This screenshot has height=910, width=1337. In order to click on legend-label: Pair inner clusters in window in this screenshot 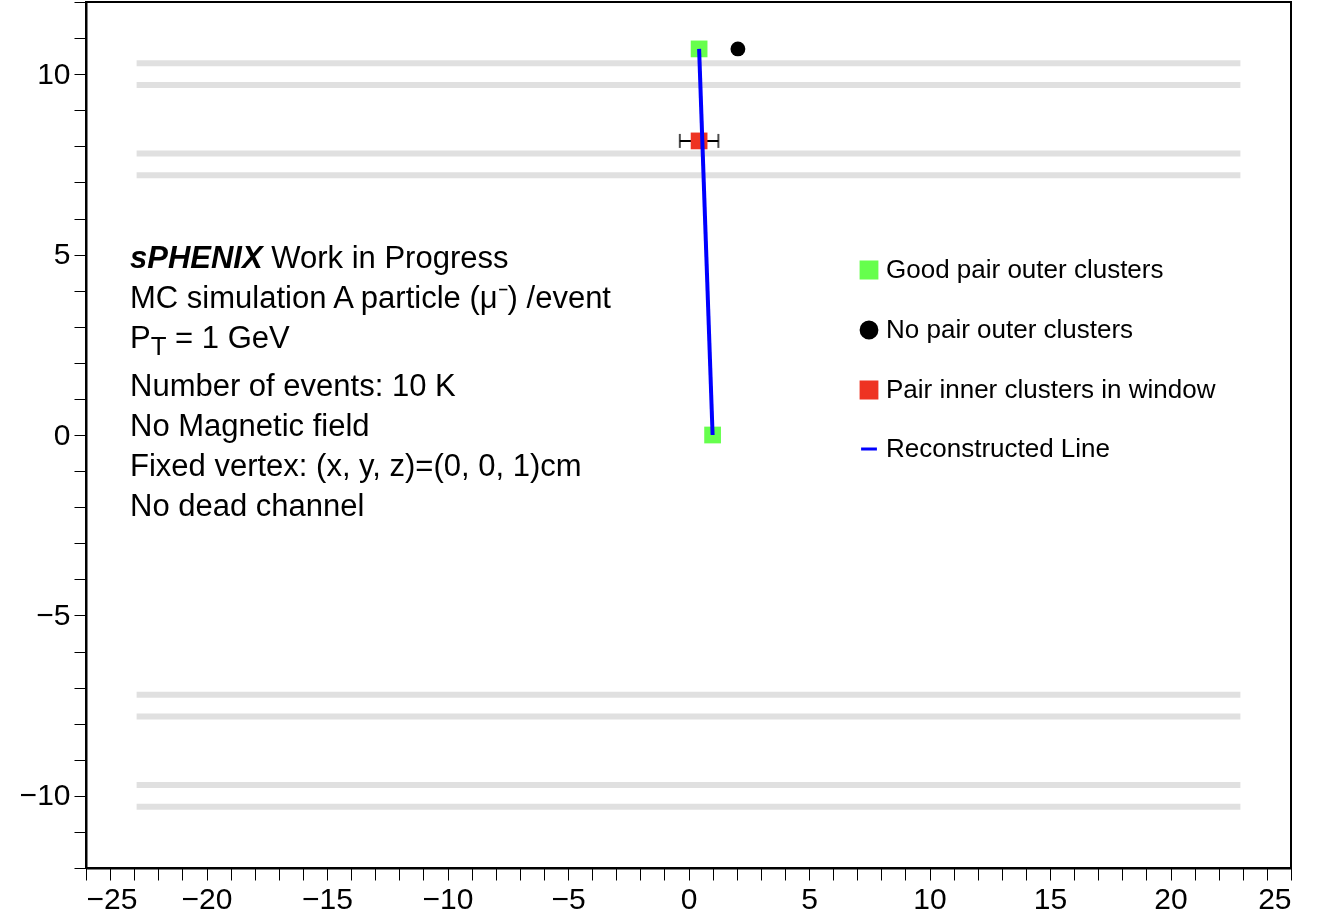, I will do `click(1051, 389)`.